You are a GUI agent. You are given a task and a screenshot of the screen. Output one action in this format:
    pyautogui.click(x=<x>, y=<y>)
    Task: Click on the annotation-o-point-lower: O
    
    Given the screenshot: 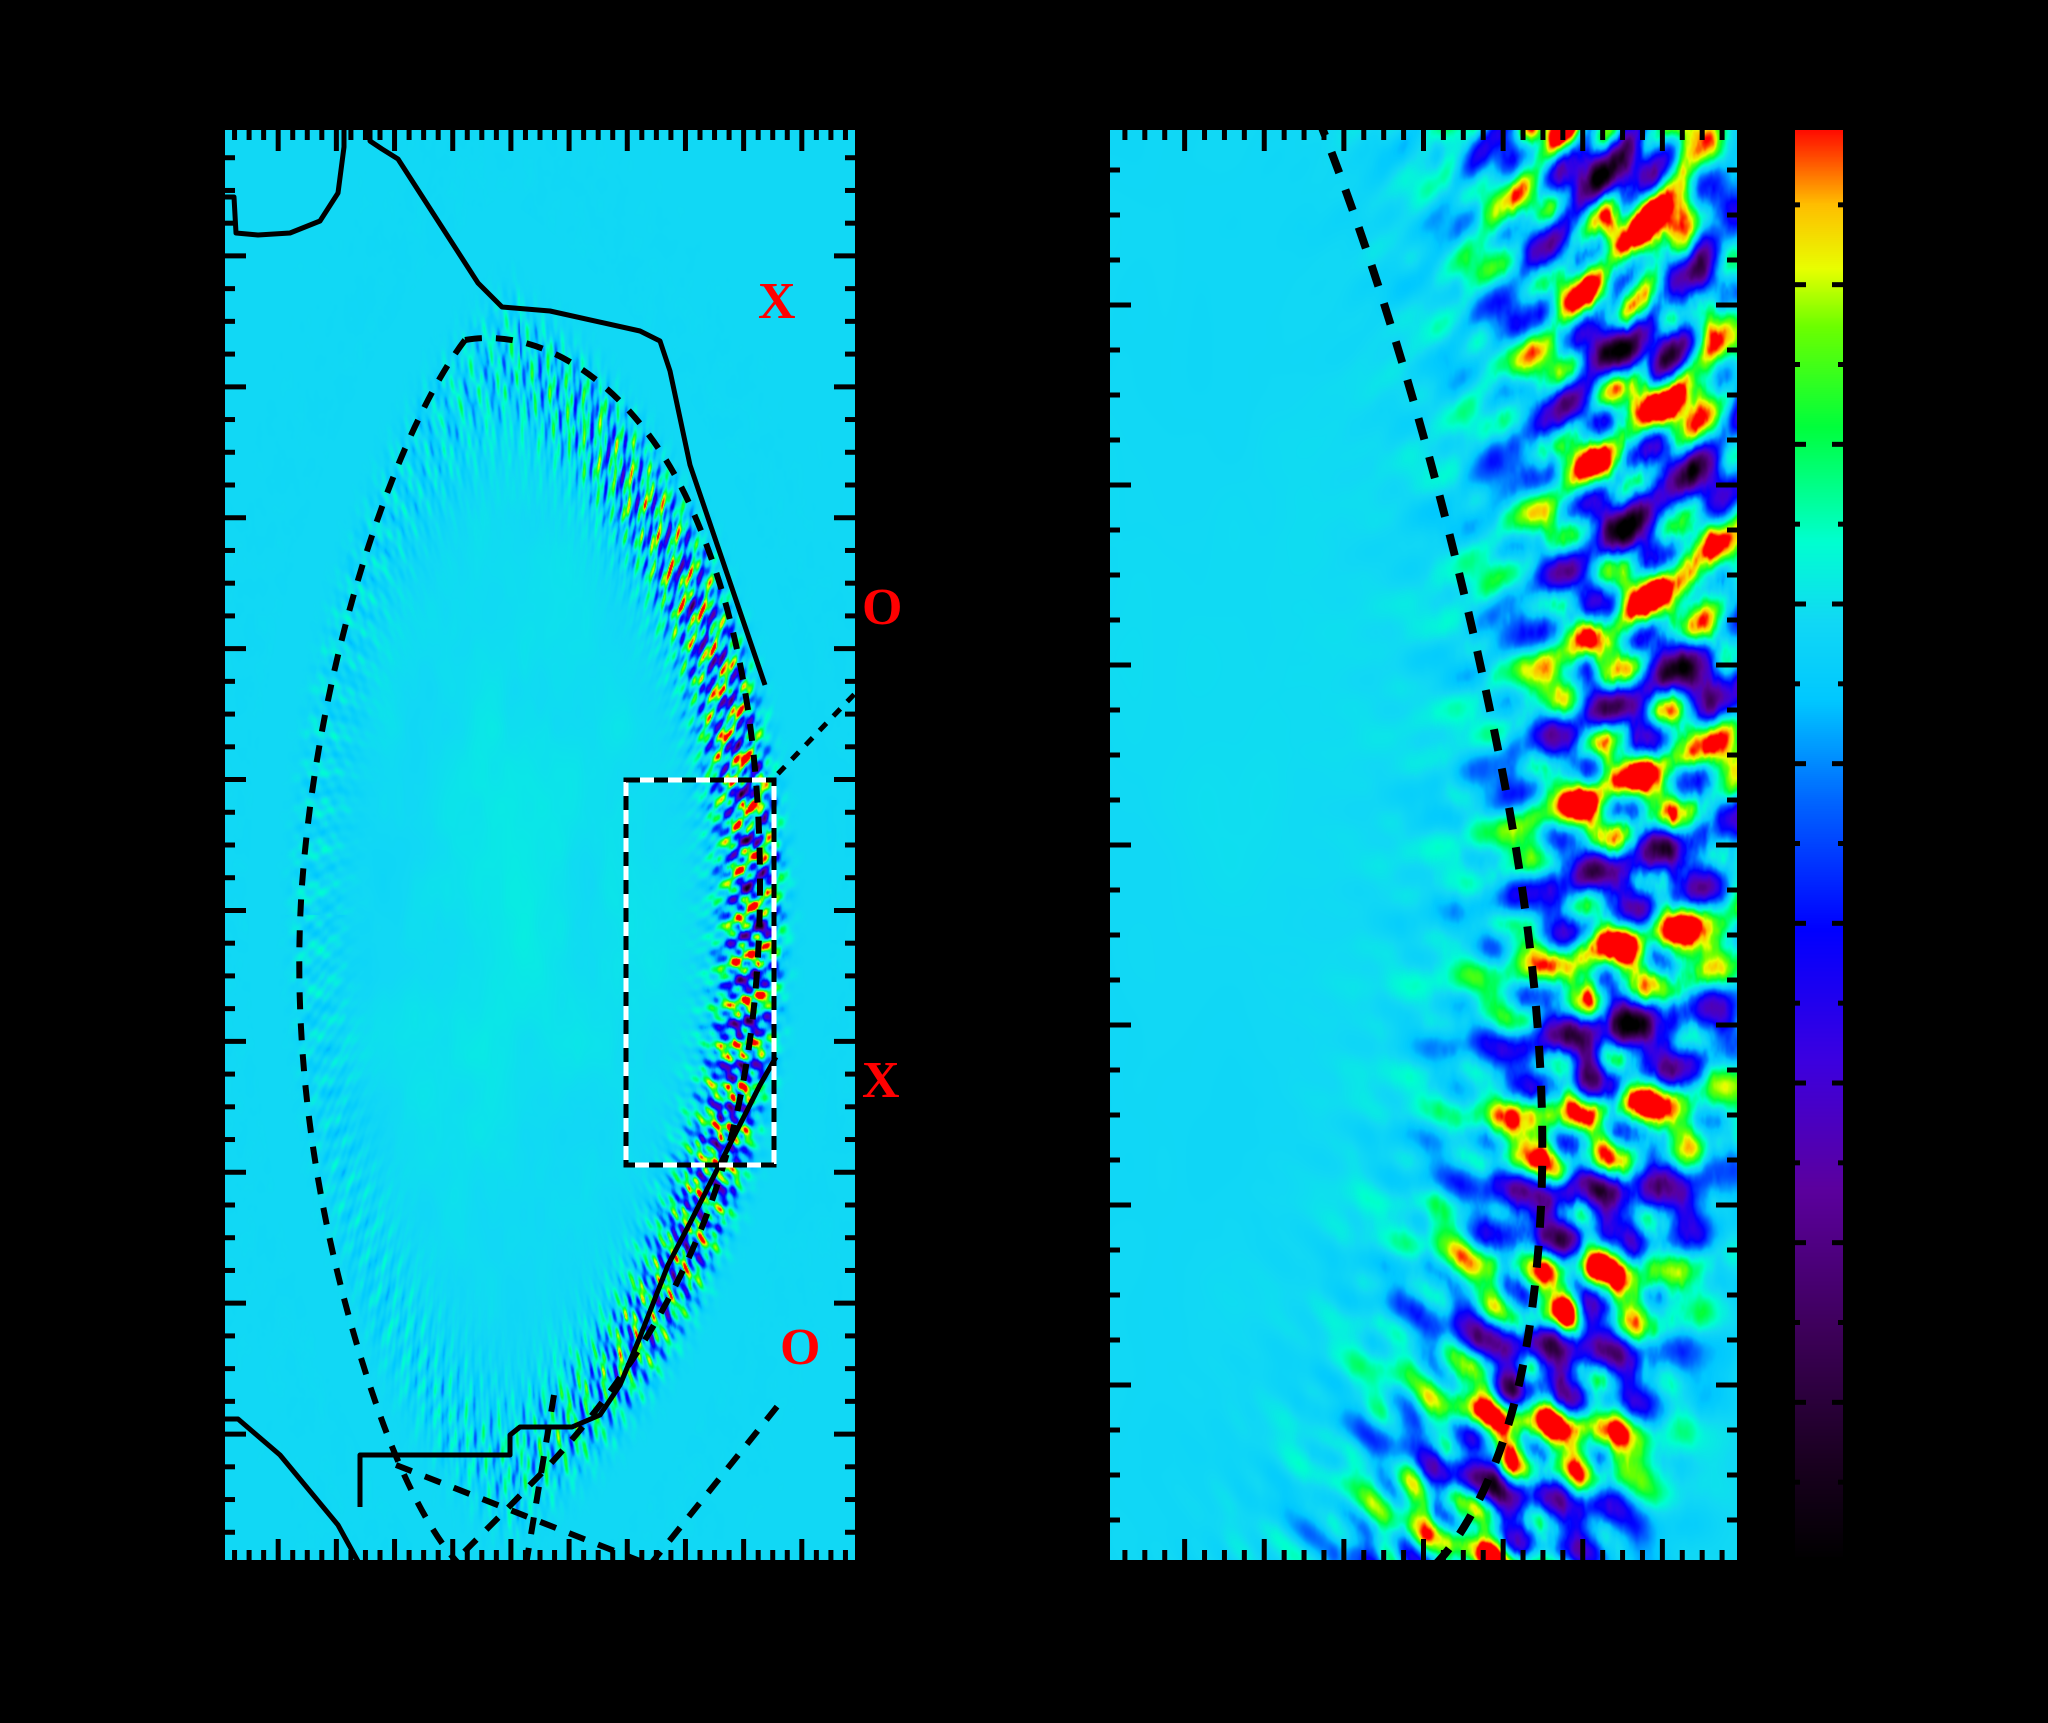 What is the action you would take?
    pyautogui.click(x=800, y=1347)
    